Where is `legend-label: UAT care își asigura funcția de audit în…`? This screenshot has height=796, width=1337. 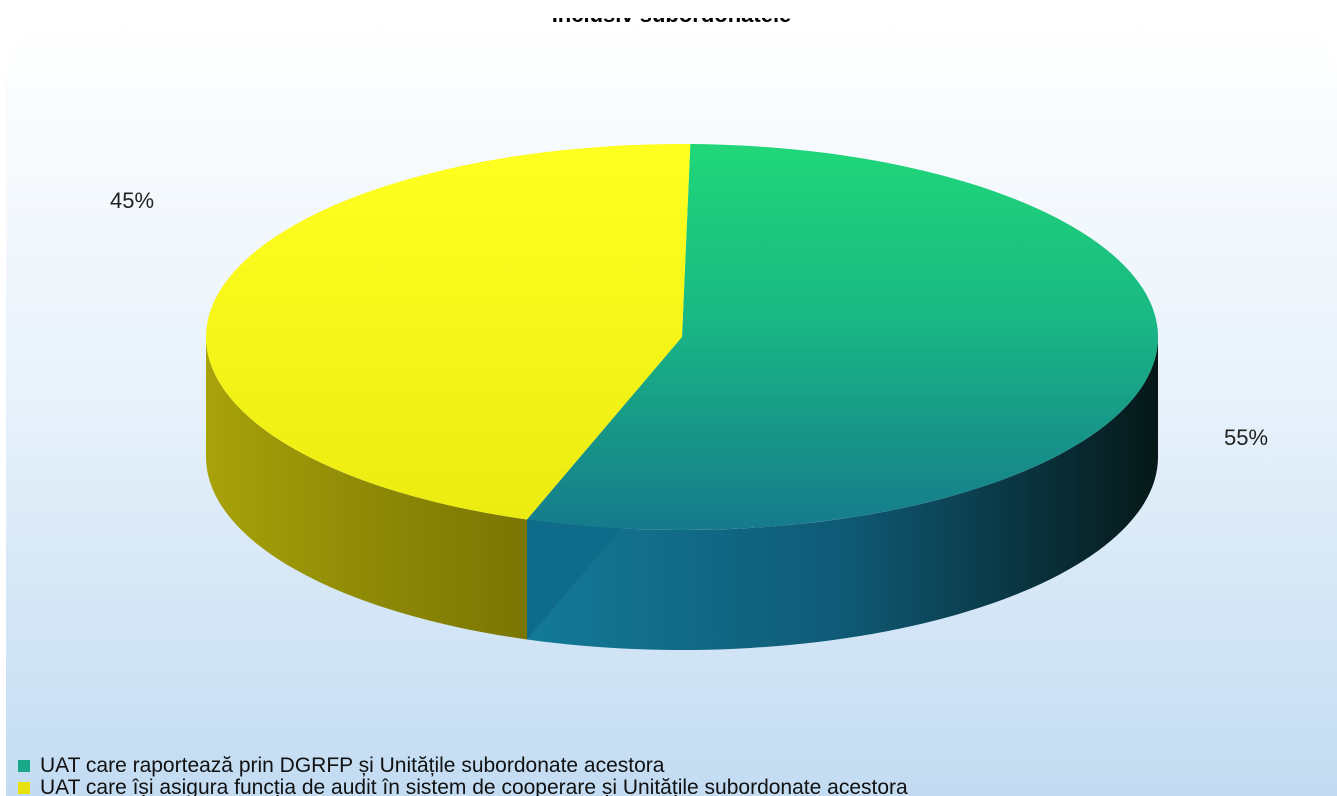 legend-label: UAT care își asigura funcția de audit în… is located at coordinates (474, 786).